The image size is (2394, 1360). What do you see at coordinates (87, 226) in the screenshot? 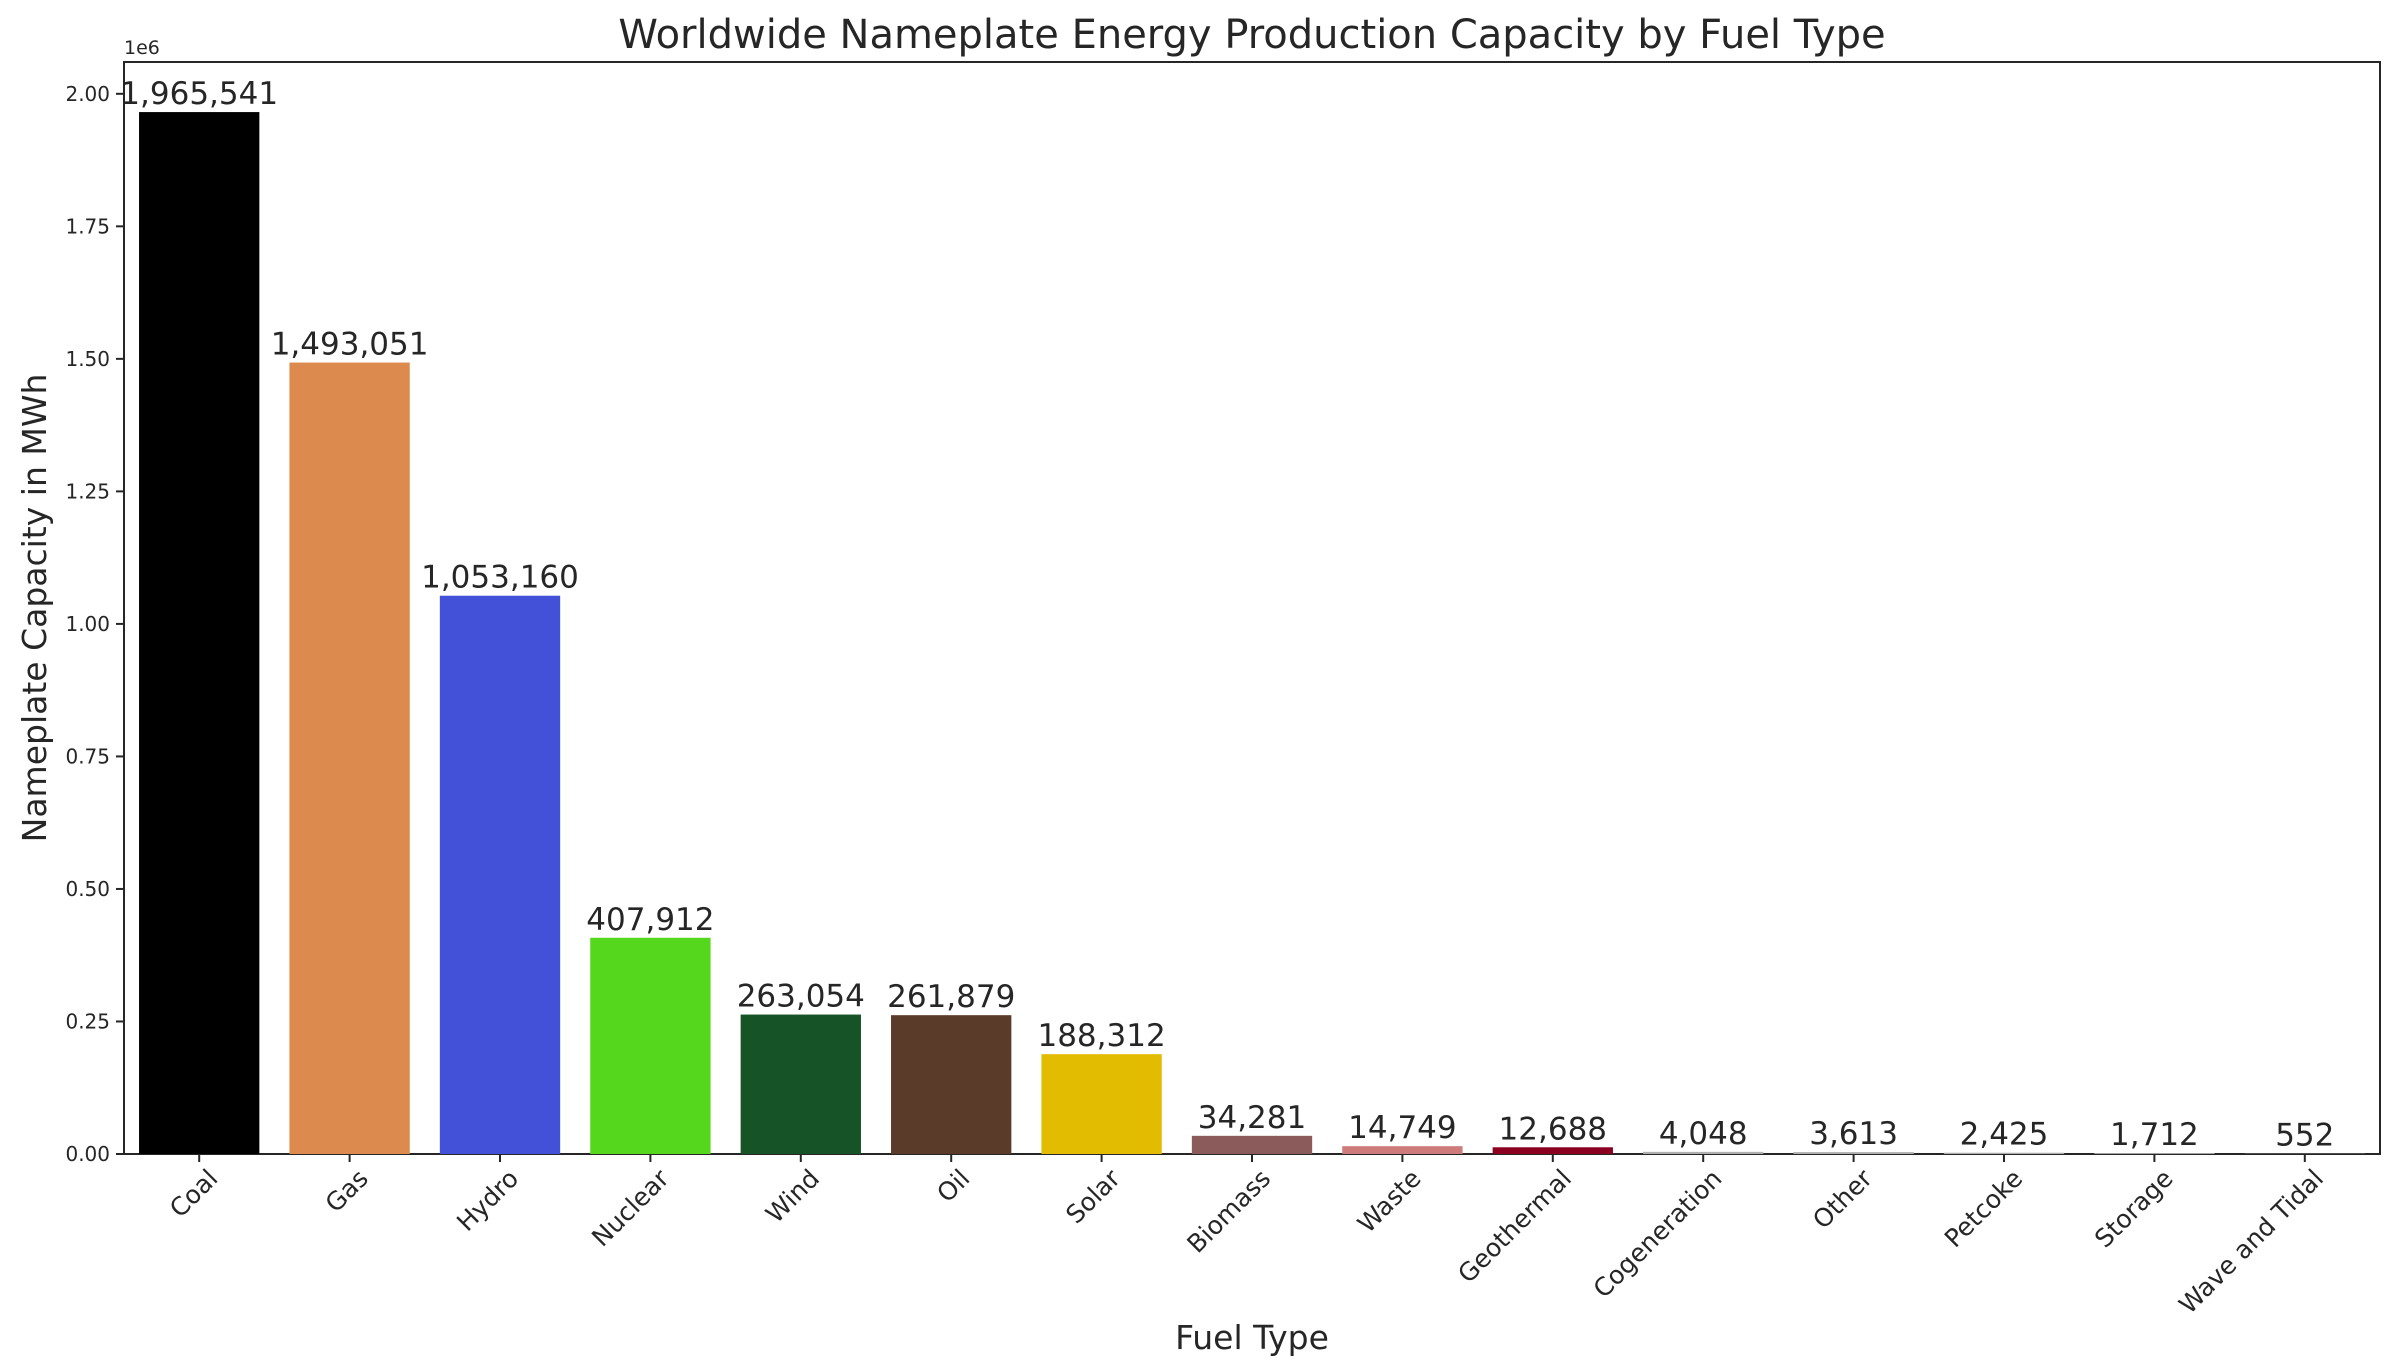
I see `y-tick-label: 1.75` at bounding box center [87, 226].